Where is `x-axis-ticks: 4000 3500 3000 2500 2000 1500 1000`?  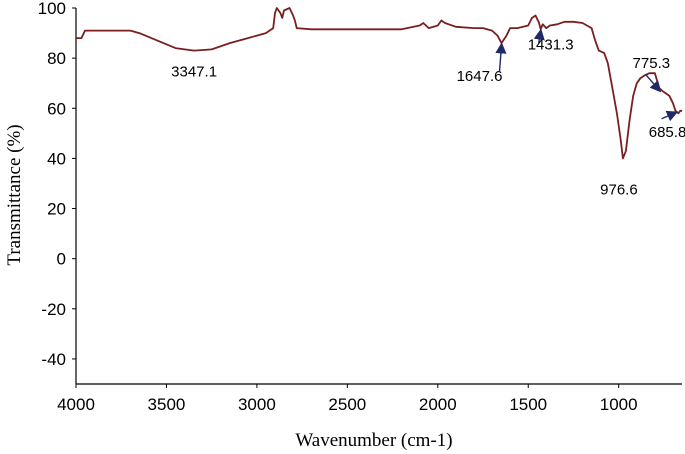 x-axis-ticks: 4000 3500 3000 2500 2000 1500 1000 is located at coordinates (347, 399).